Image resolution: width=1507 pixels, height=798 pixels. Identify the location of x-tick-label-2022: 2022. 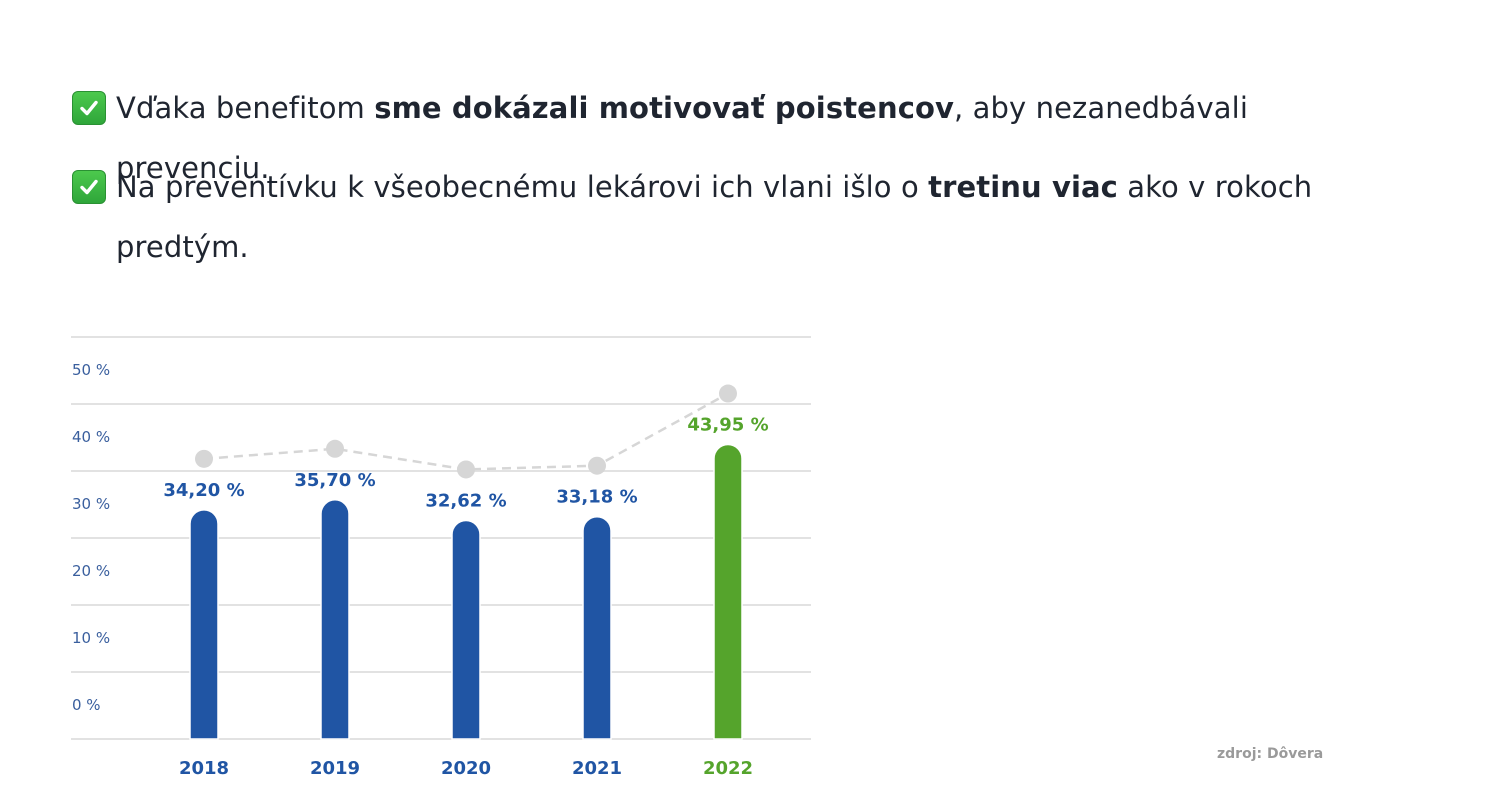
(728, 768).